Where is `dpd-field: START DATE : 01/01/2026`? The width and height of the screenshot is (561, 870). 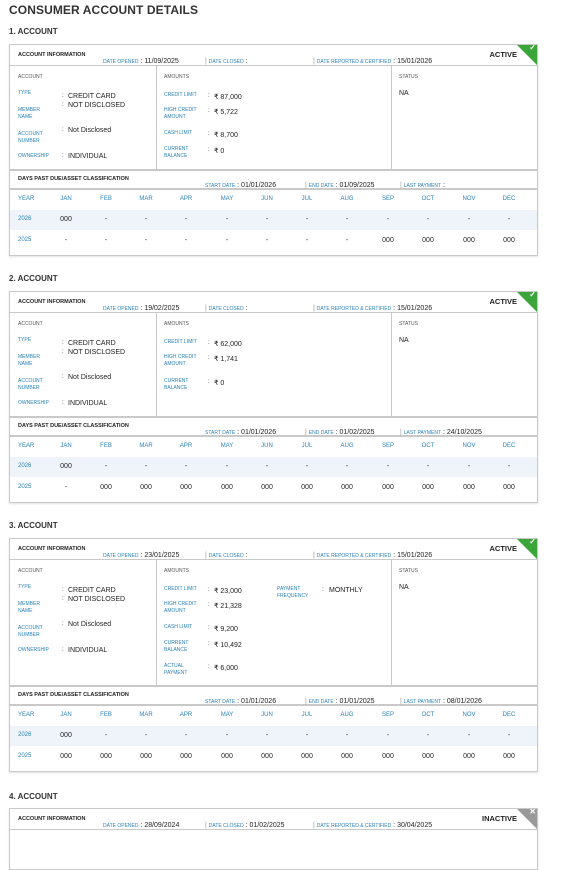
dpd-field: START DATE : 01/01/2026 is located at coordinates (240, 699).